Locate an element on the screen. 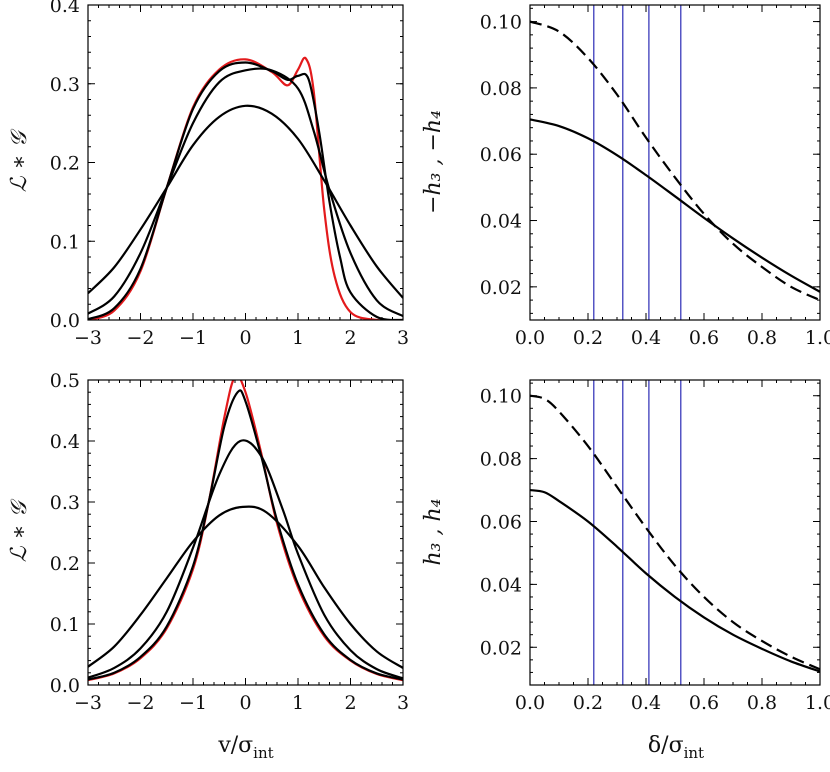 The width and height of the screenshot is (830, 772). series-reference is located at coordinates (245, 531).